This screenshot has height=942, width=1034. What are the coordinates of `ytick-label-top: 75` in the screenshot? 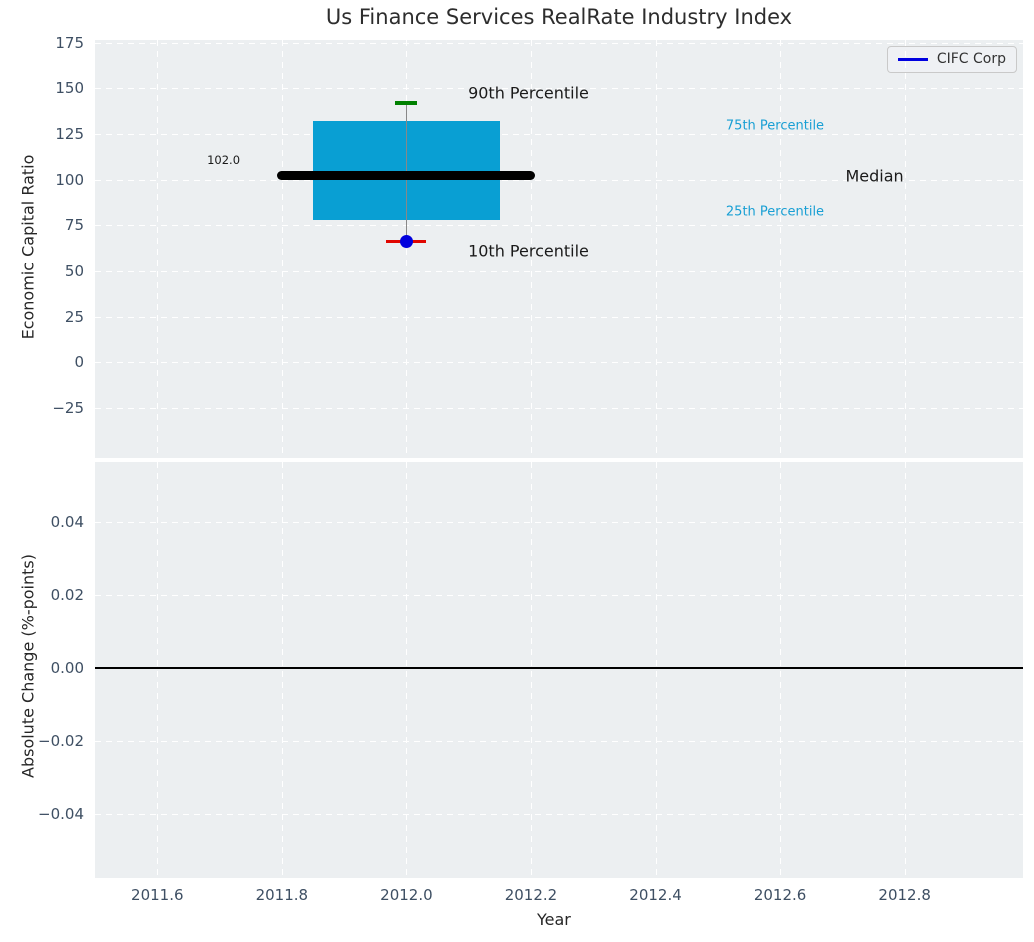 It's located at (74, 225).